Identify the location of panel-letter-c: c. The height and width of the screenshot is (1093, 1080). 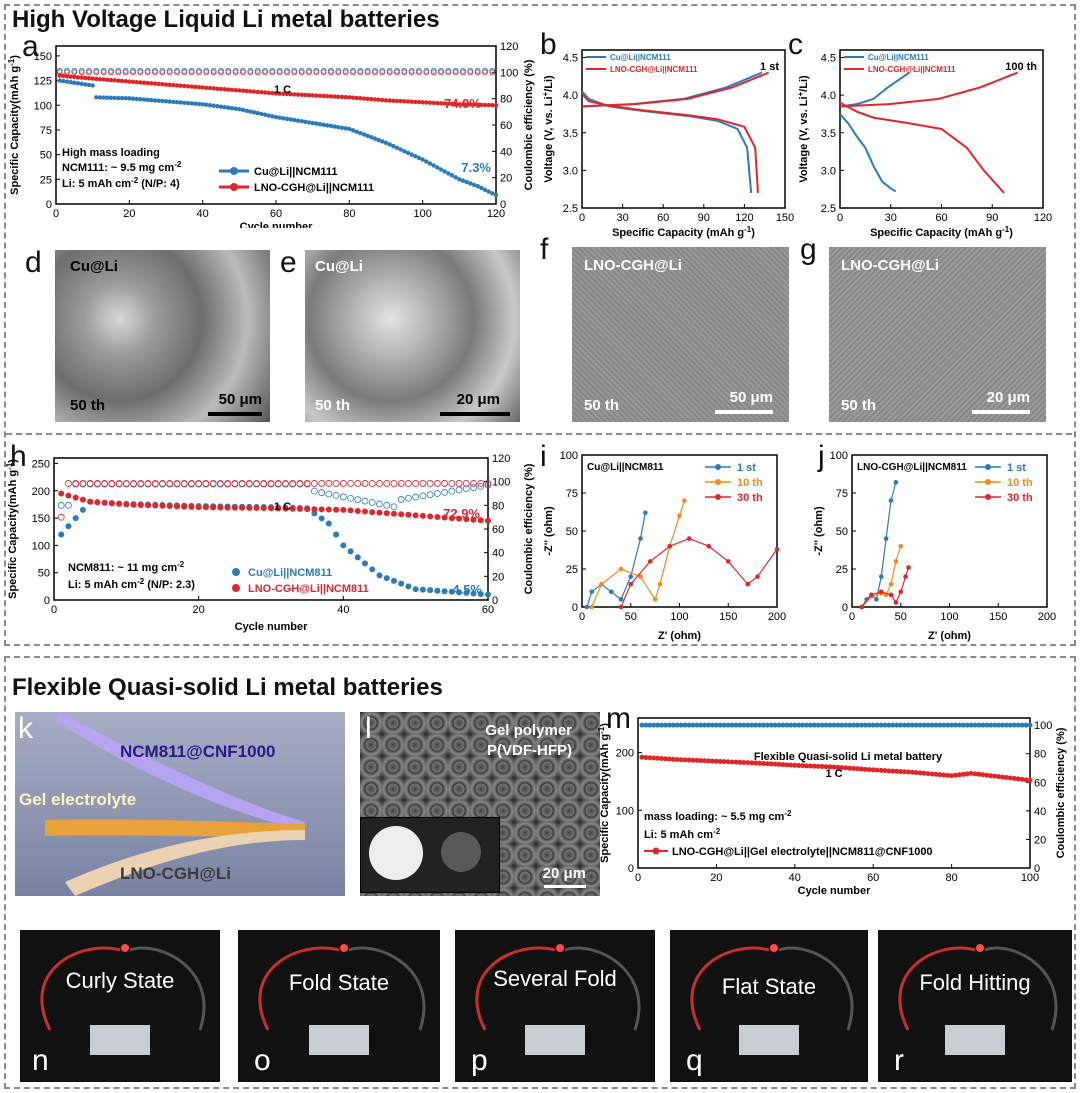
(795, 44).